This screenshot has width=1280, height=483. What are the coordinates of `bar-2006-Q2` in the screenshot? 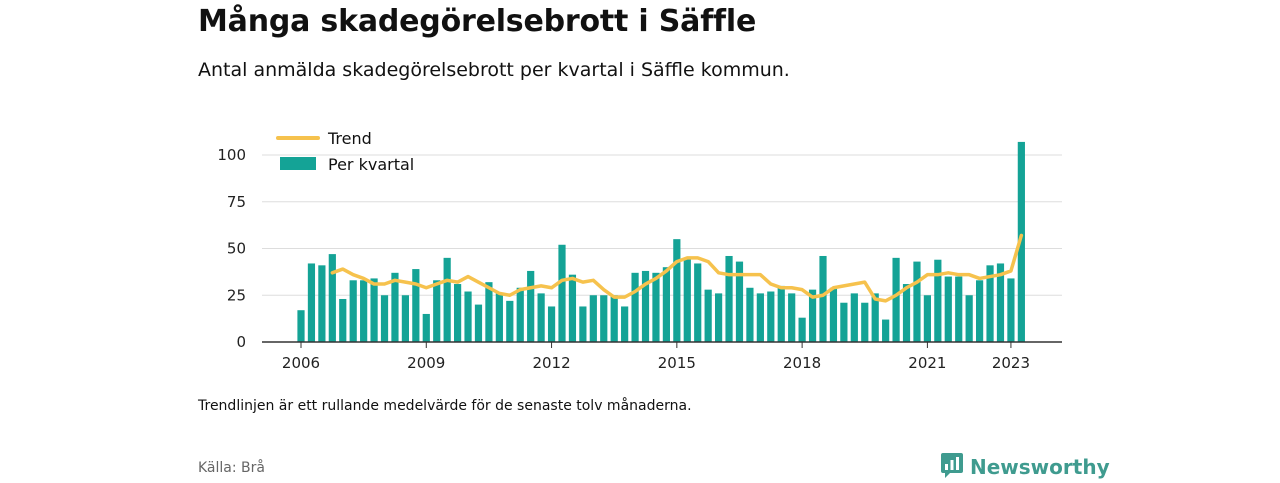 It's located at (311, 302).